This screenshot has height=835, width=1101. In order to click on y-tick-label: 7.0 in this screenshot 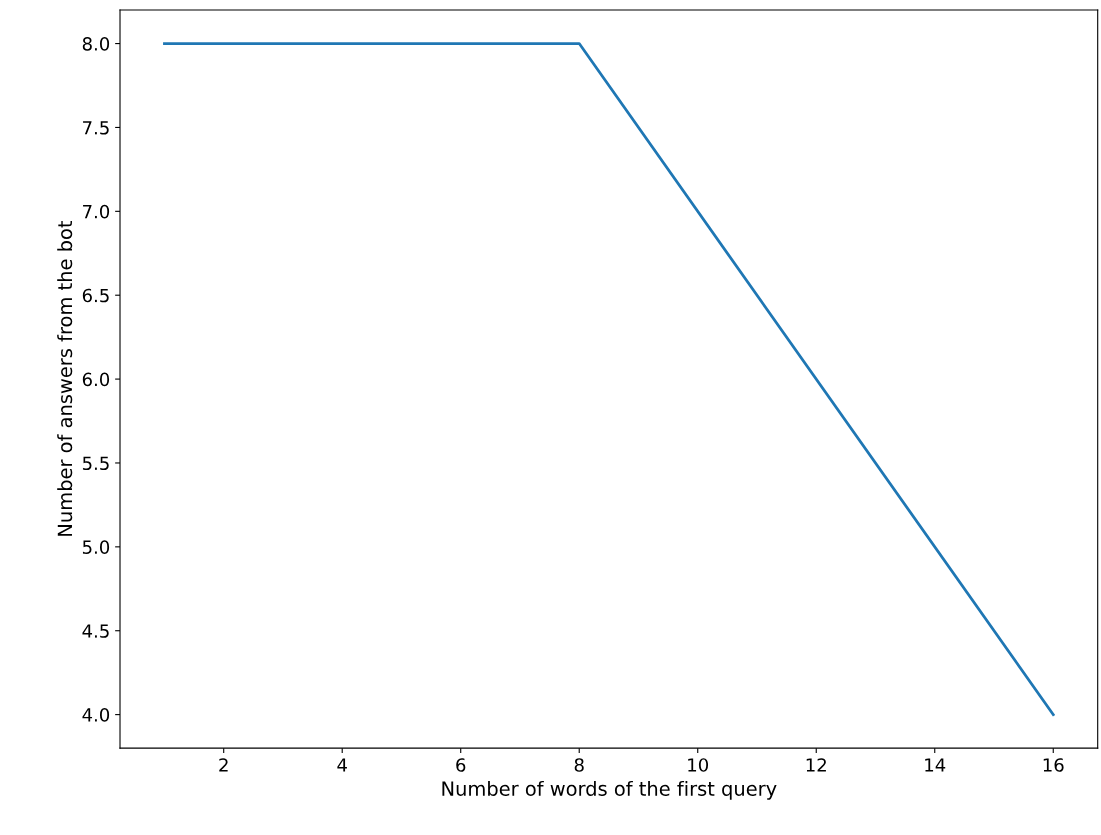, I will do `click(96, 211)`.